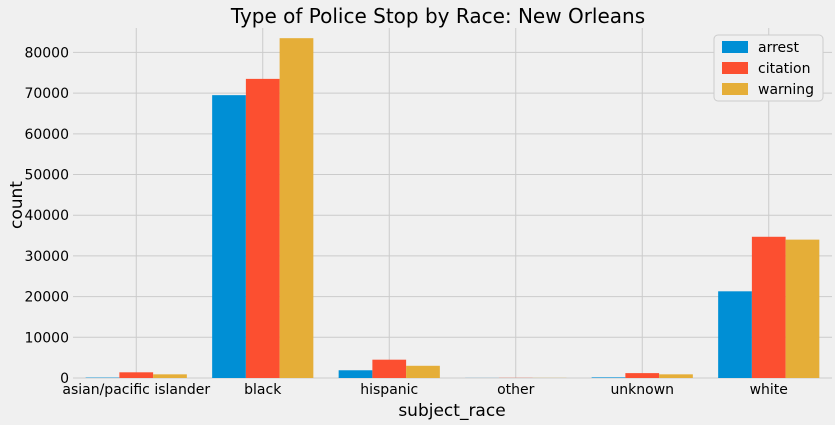 Image resolution: width=835 pixels, height=425 pixels. What do you see at coordinates (608, 377) in the screenshot?
I see `bar-arrest-unknown` at bounding box center [608, 377].